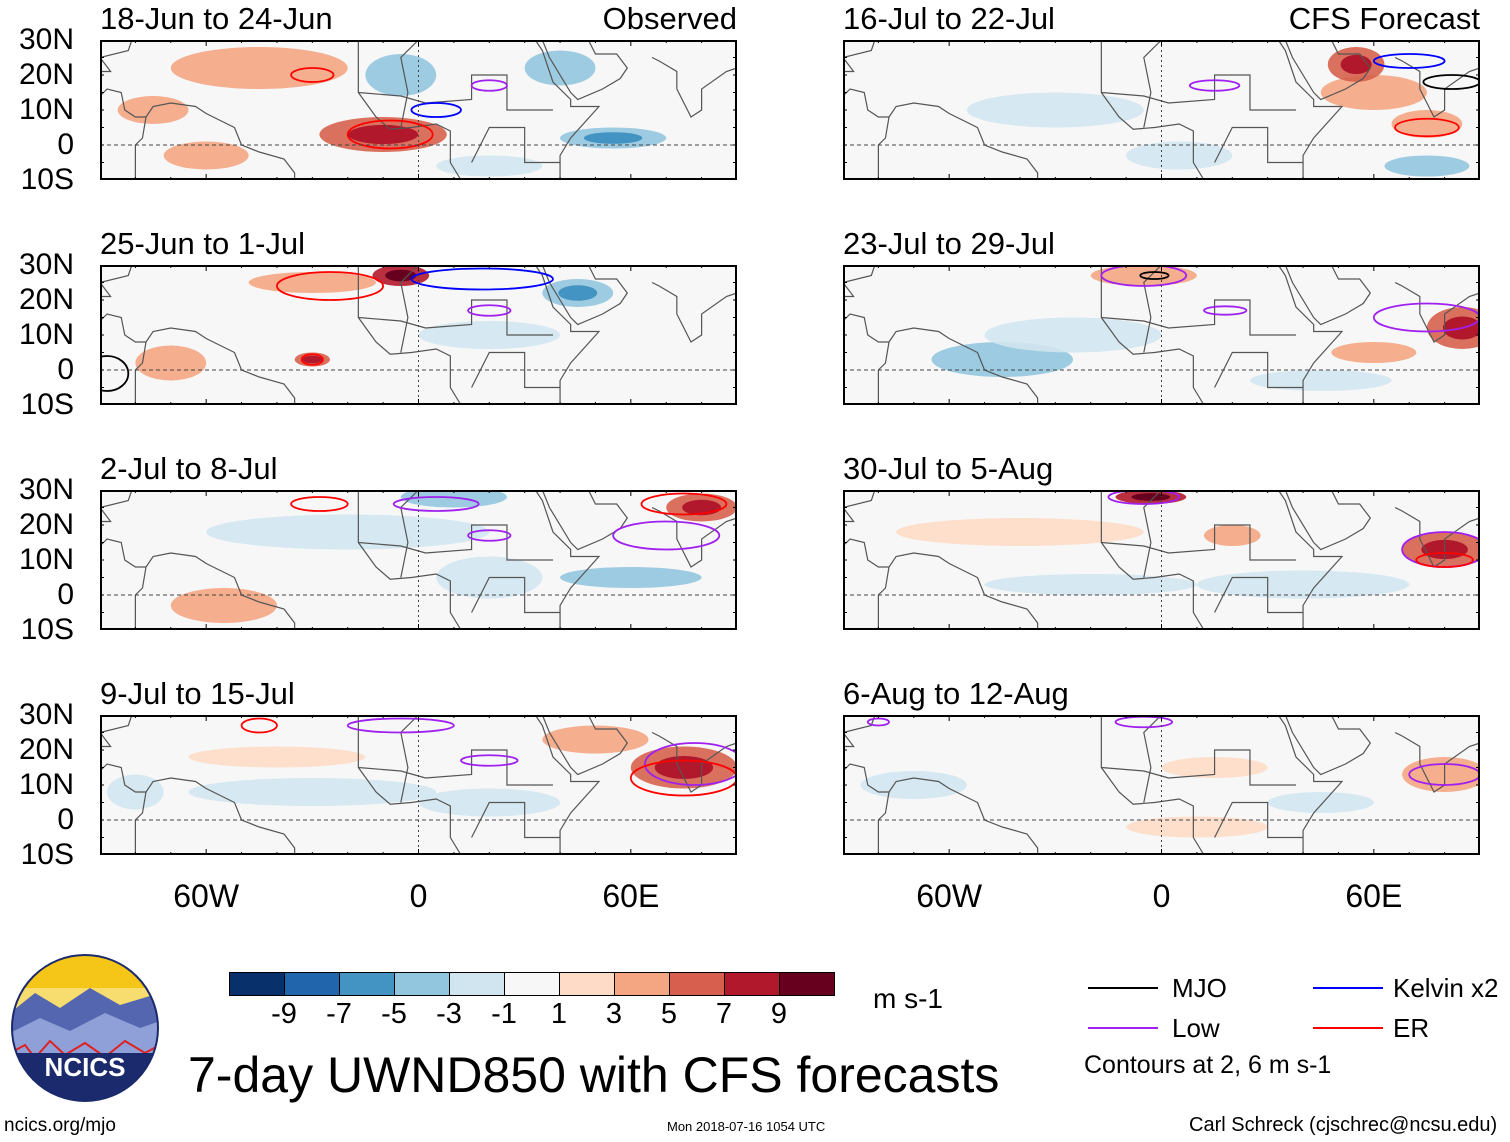  Describe the element at coordinates (948, 468) in the screenshot. I see `panel-title: 30-Jul to 5-Aug` at that location.